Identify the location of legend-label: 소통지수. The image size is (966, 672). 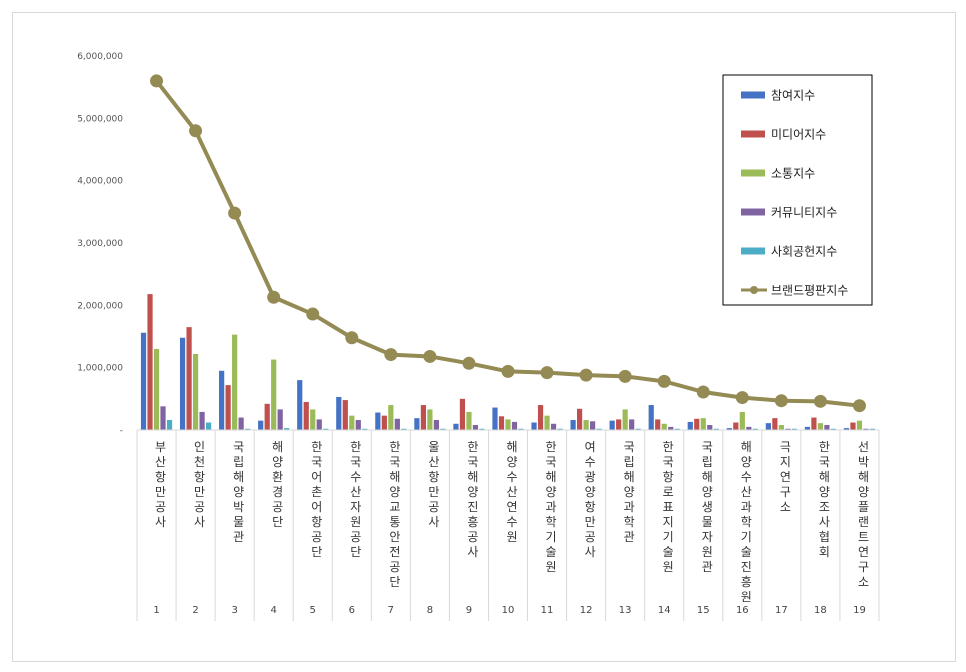
(793, 174).